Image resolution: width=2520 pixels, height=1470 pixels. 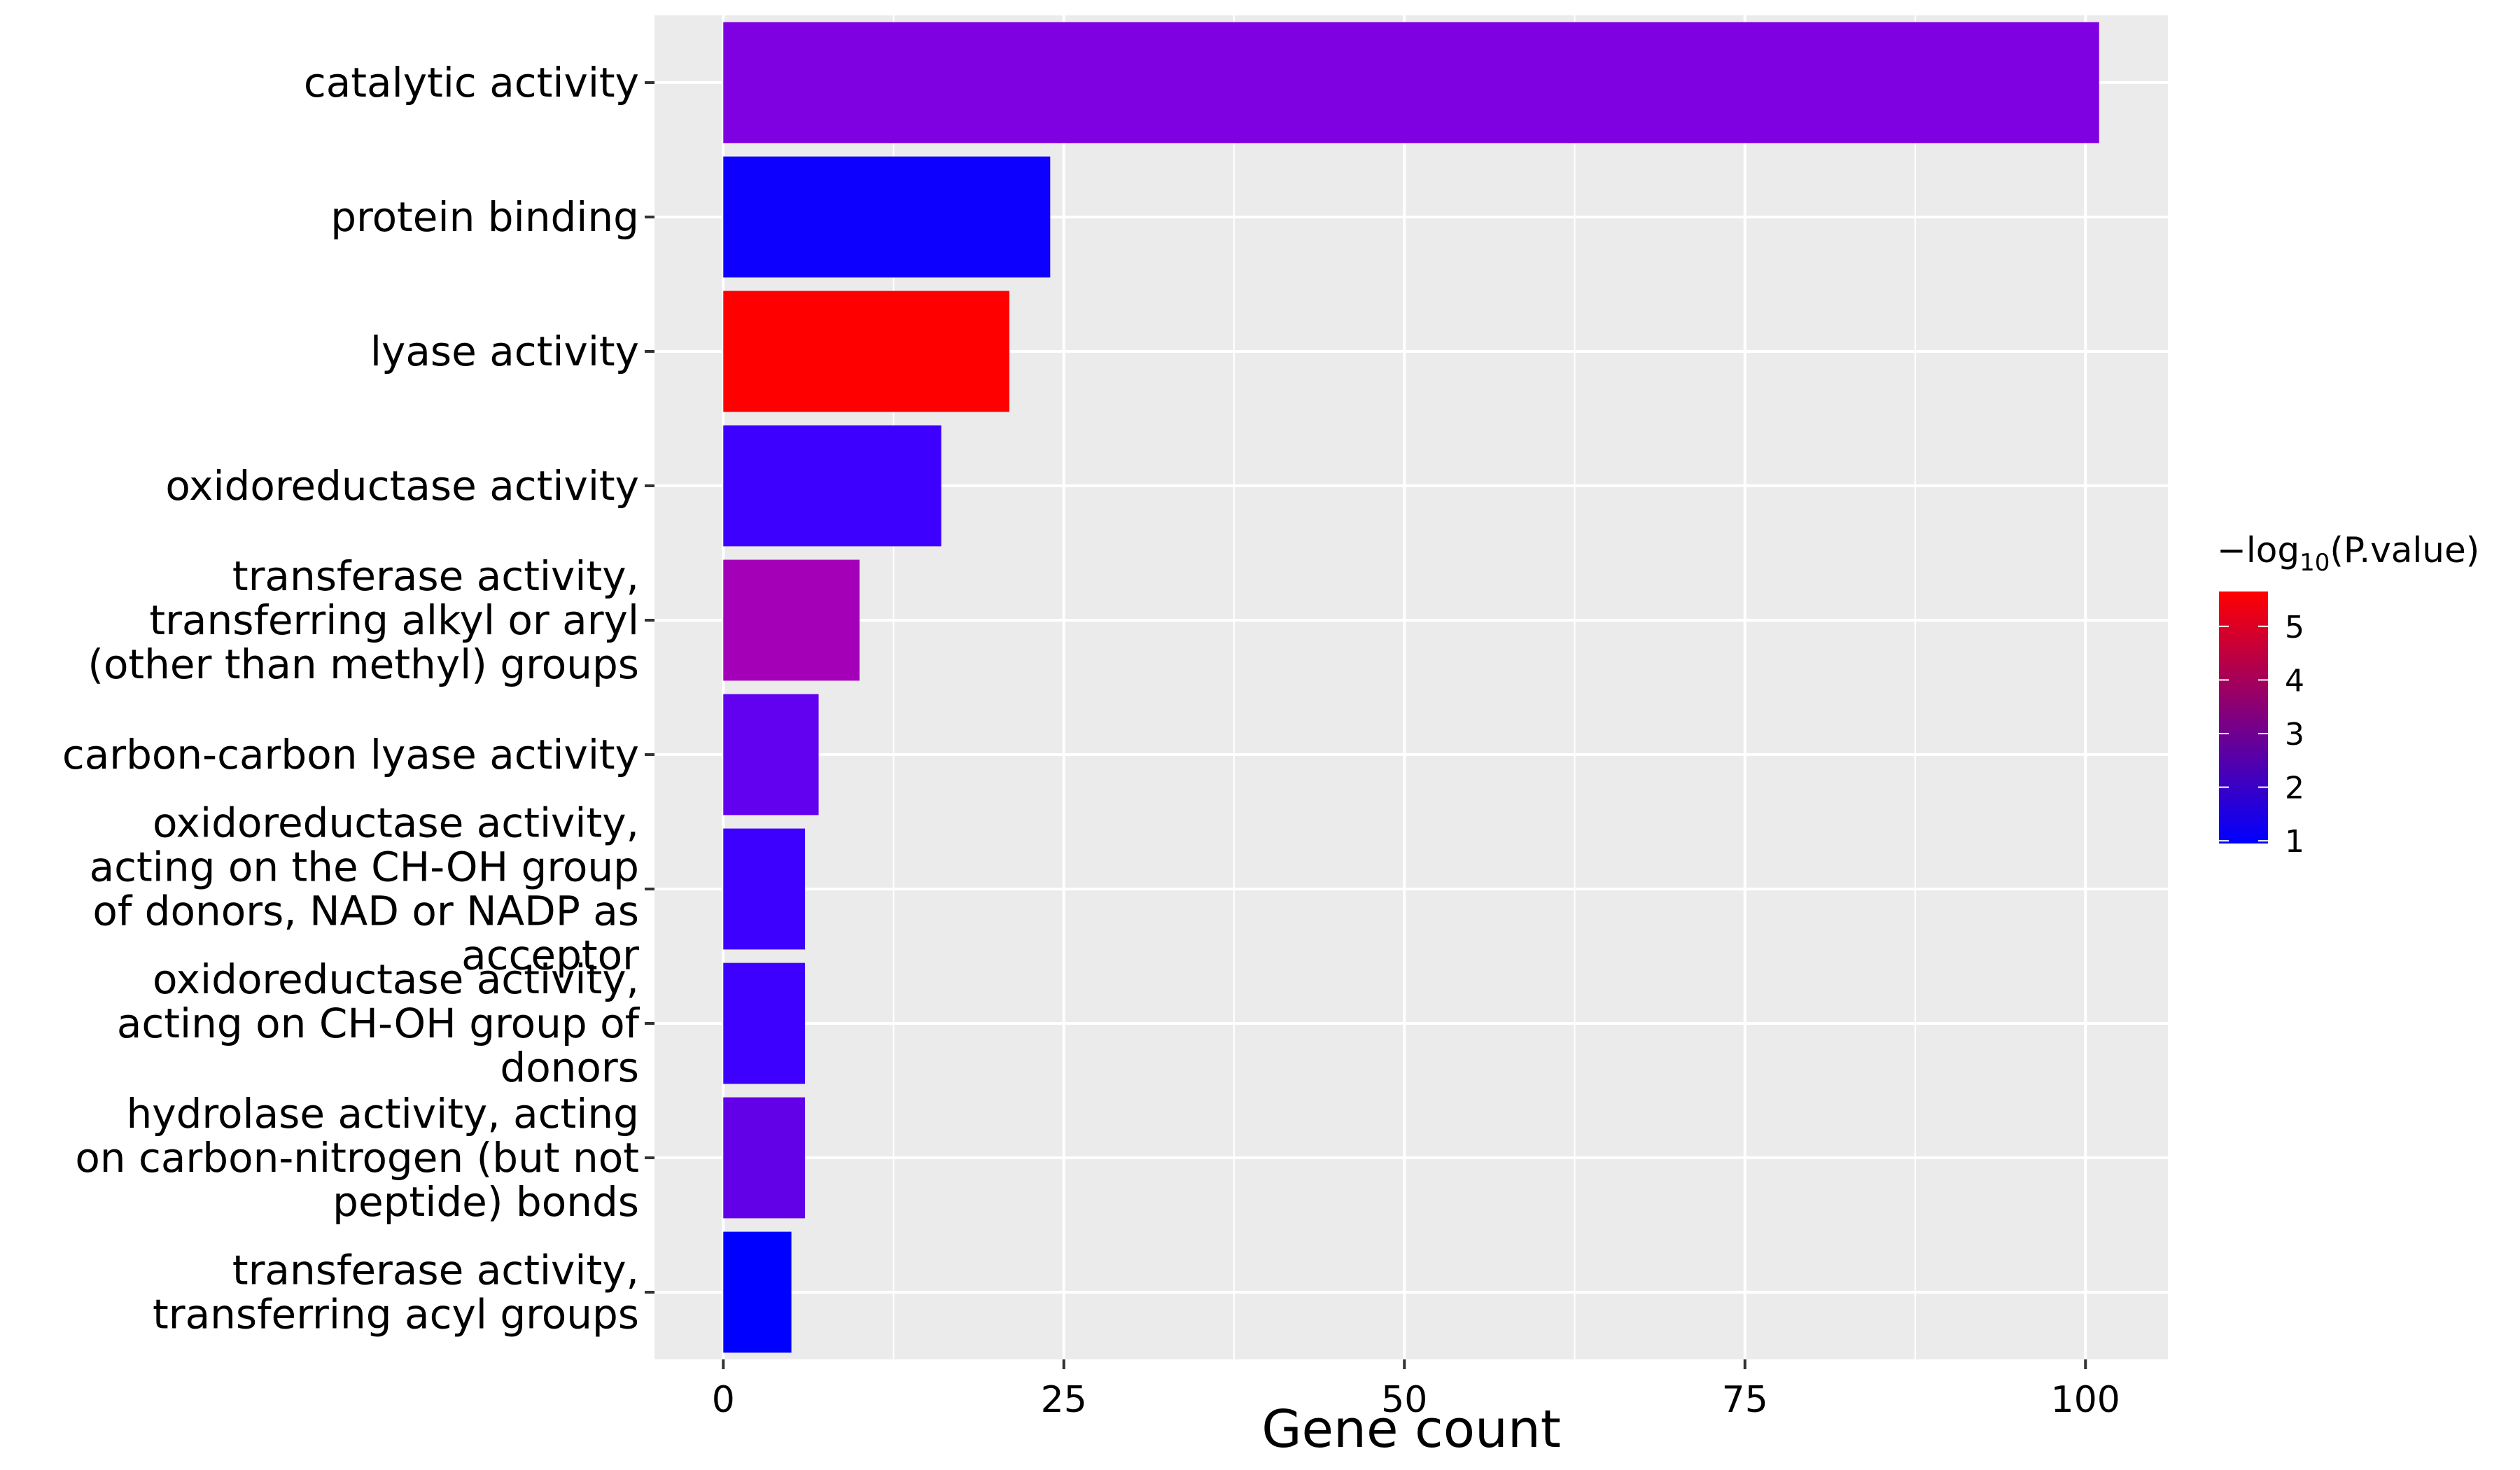 What do you see at coordinates (1404, 1400) in the screenshot?
I see `x-tick-label: 50` at bounding box center [1404, 1400].